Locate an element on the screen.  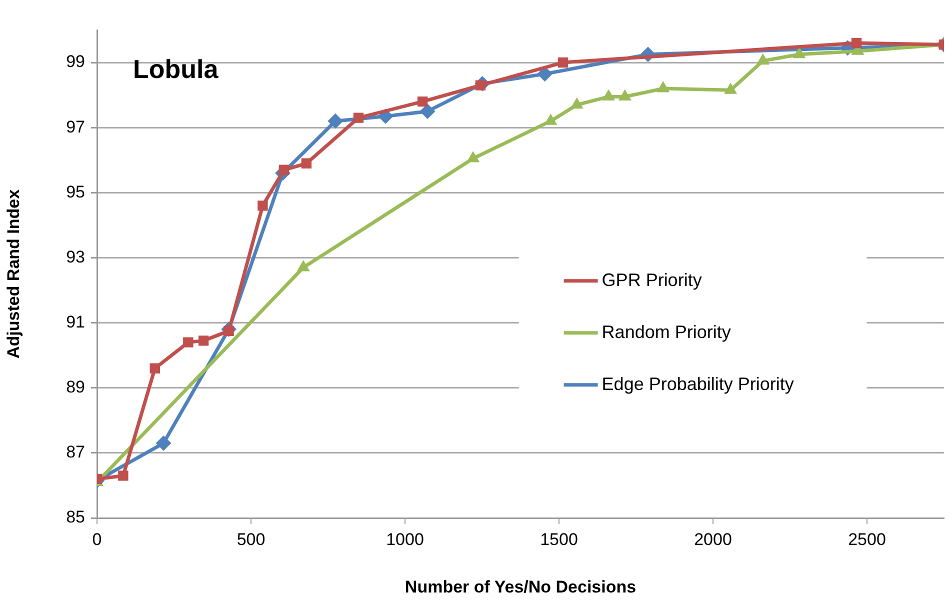
legend-label: GPR Priority is located at coordinates (652, 280).